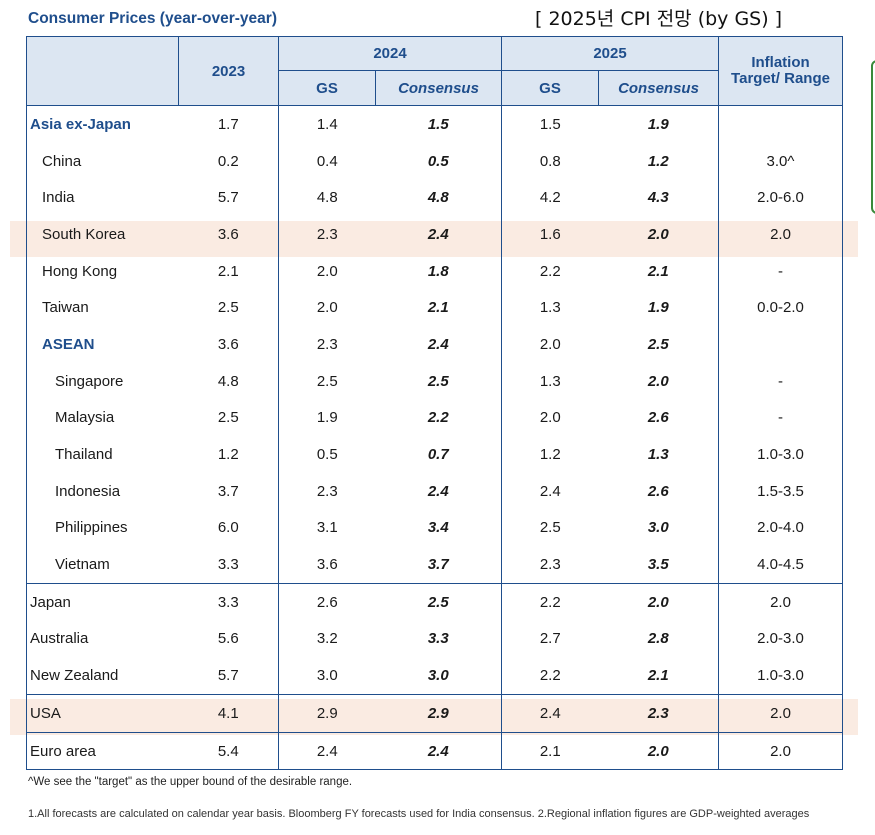 This screenshot has width=875, height=835. What do you see at coordinates (658, 565) in the screenshot?
I see `consensus-2025: 3.5` at bounding box center [658, 565].